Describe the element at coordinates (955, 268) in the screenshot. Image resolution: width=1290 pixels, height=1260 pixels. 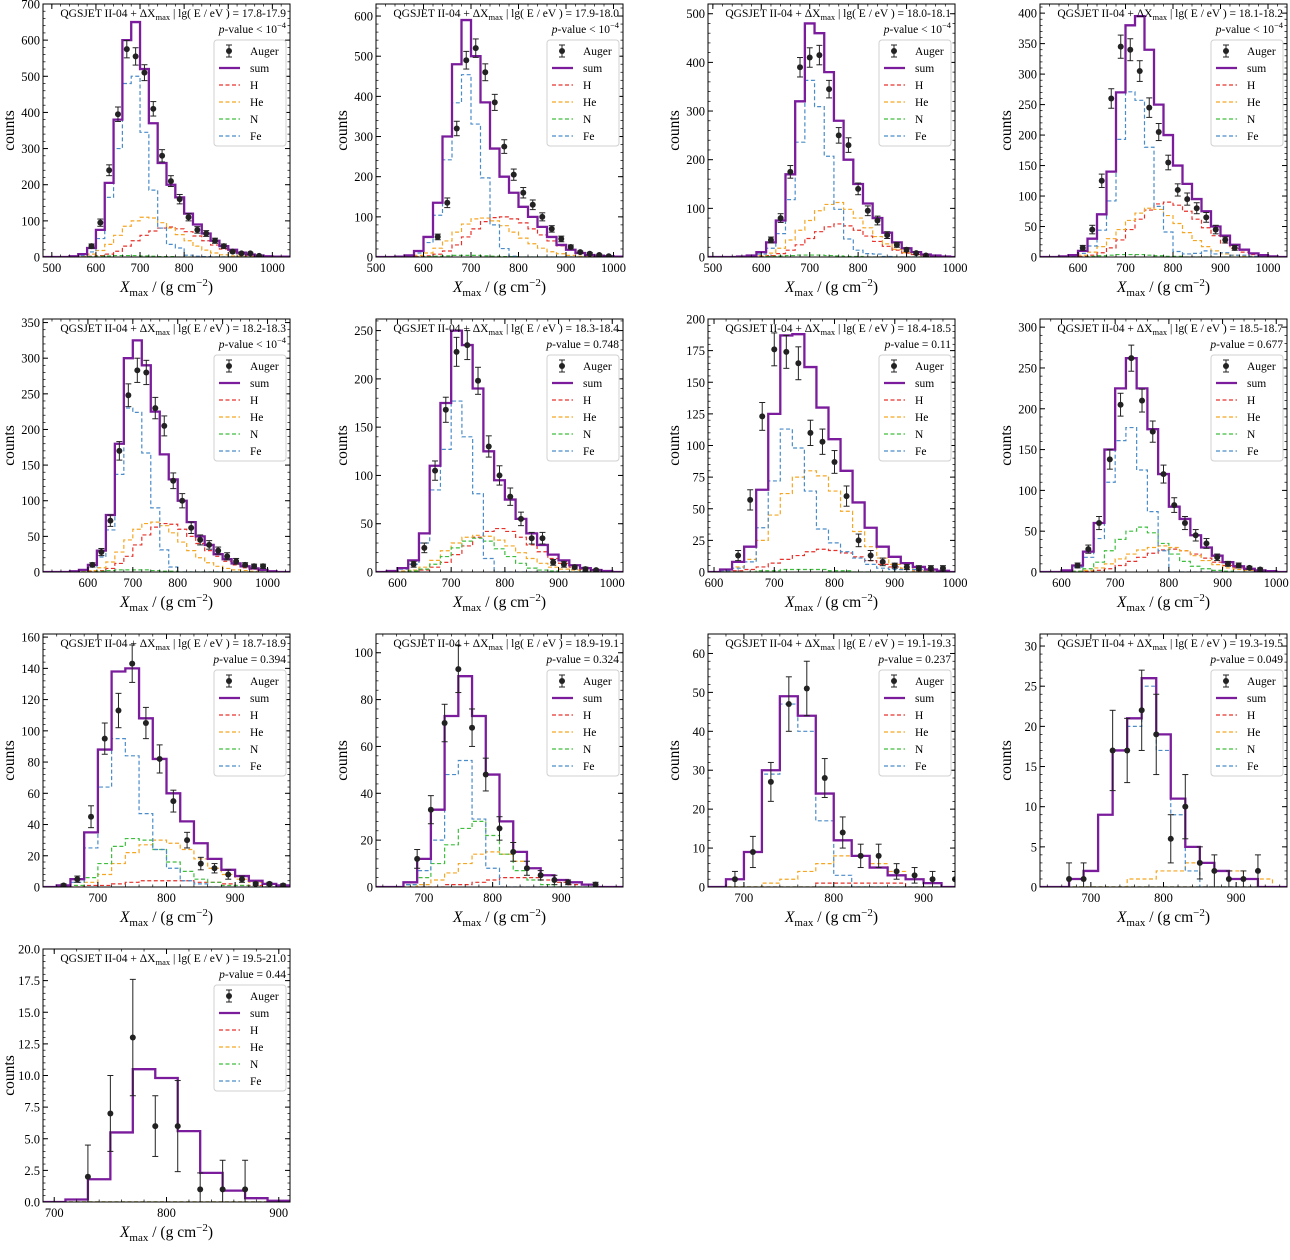
I see `x-tick-label: 1000` at that location.